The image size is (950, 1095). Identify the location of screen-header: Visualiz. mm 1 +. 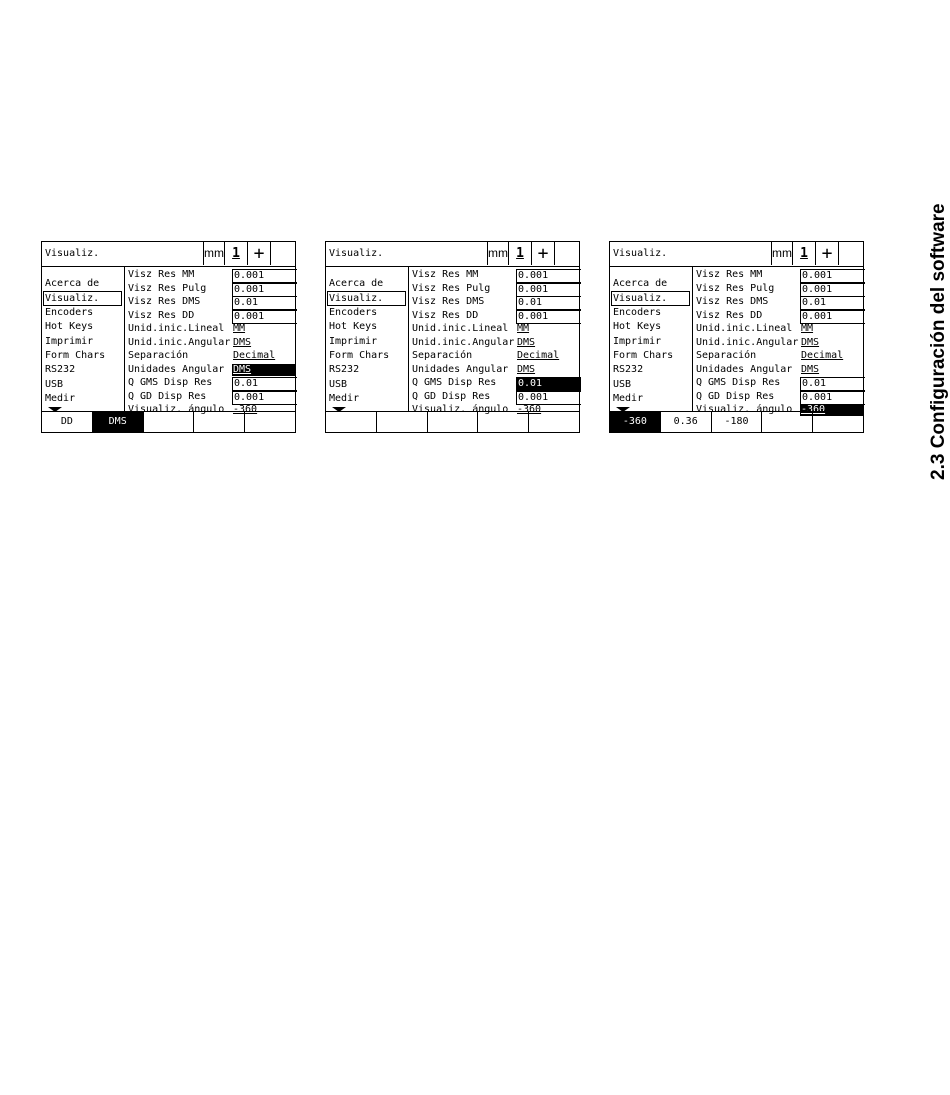
(452, 254).